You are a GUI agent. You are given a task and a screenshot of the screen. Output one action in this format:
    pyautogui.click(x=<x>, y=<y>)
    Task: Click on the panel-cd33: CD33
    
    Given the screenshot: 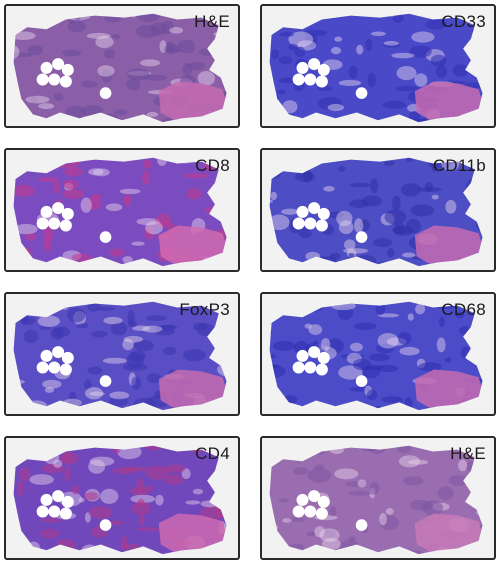 What is the action you would take?
    pyautogui.click(x=378, y=66)
    